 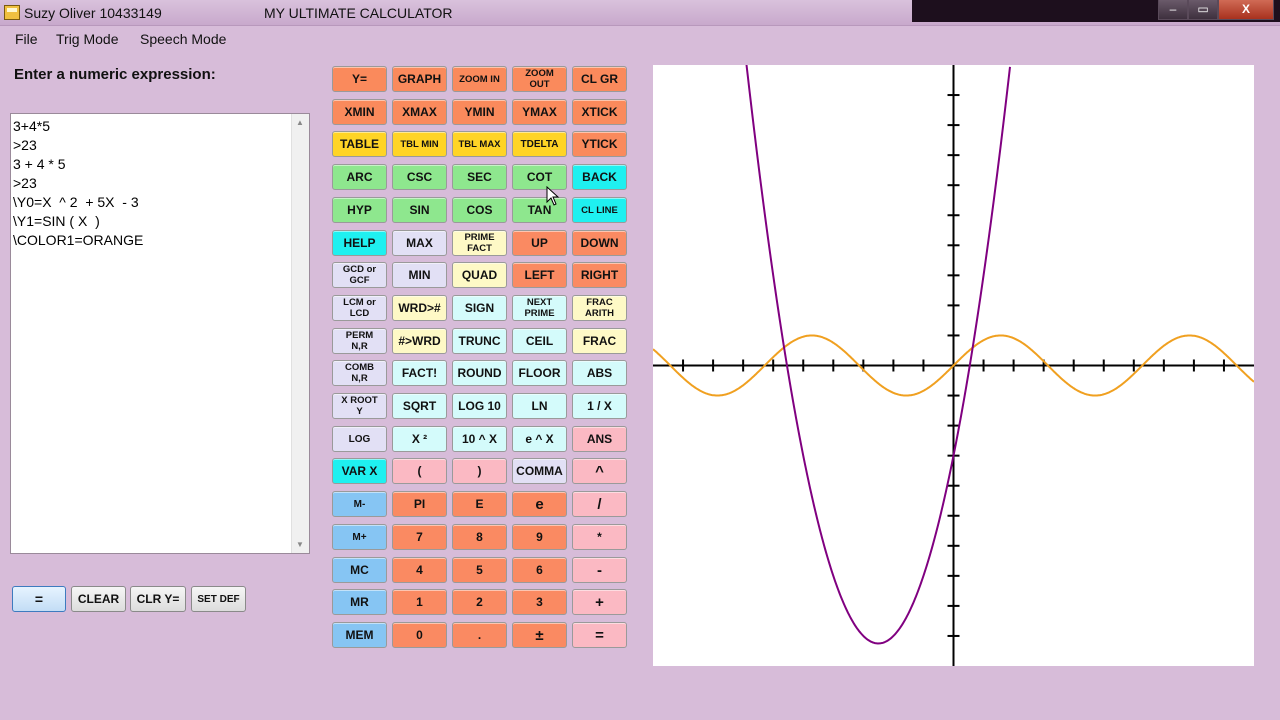 I want to click on key-ln-r10c3: LN, so click(x=539, y=406).